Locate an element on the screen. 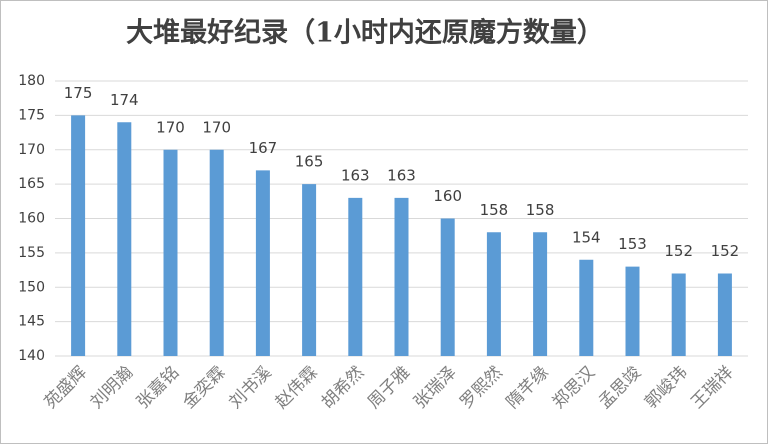  value-label: 174 is located at coordinates (124, 100).